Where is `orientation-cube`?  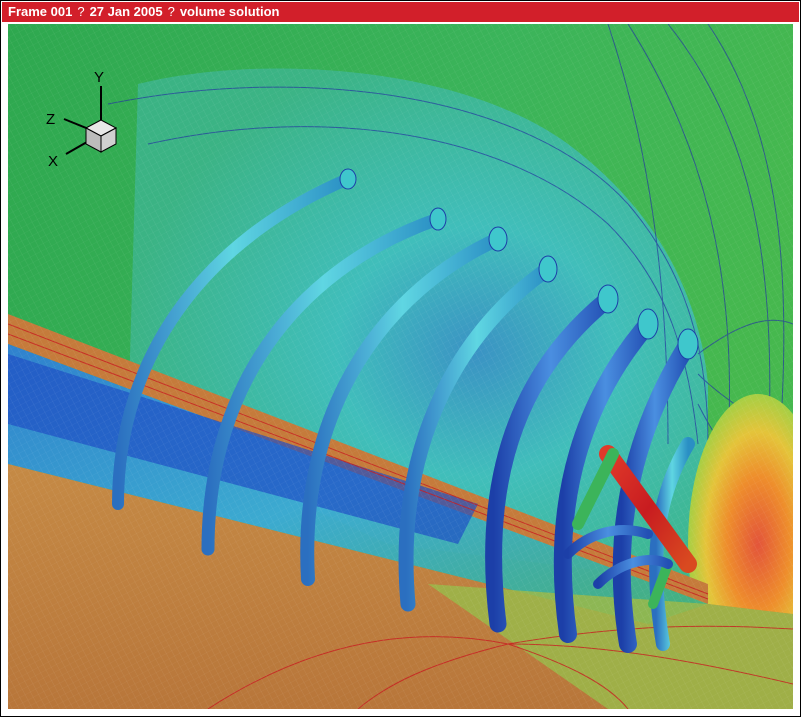
orientation-cube is located at coordinates (101, 136).